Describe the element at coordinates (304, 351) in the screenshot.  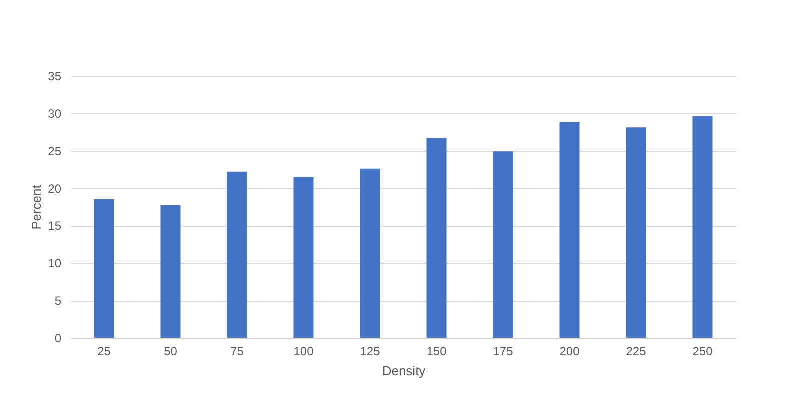
I see `x-tick-label: 100` at that location.